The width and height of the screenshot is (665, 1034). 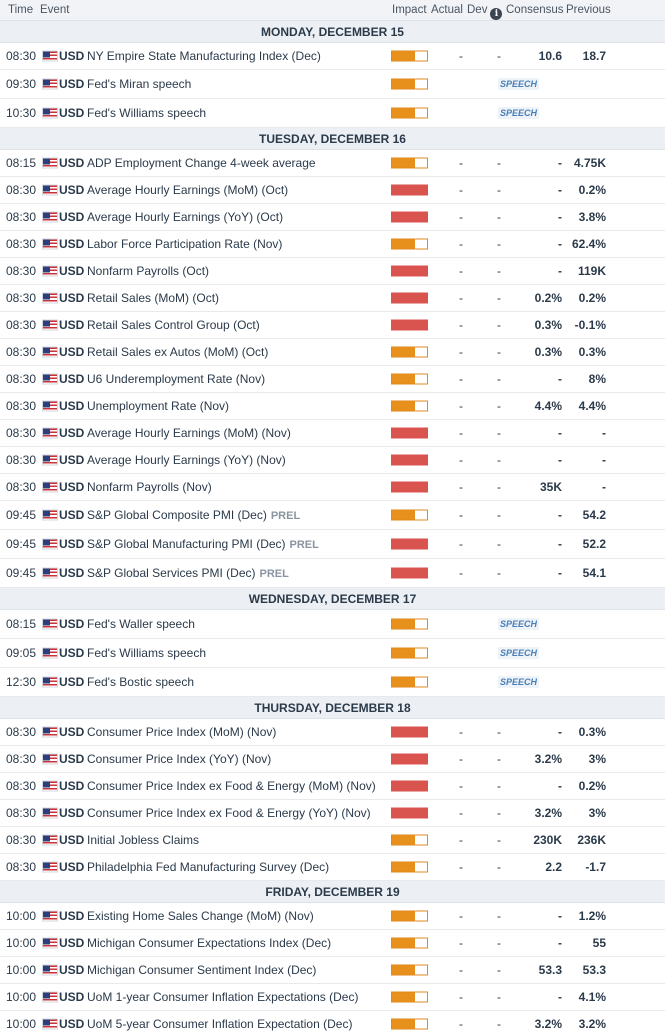 What do you see at coordinates (332, 653) in the screenshot?
I see `table-row: 09:05 USD Fed's Williams speech SPEECH` at bounding box center [332, 653].